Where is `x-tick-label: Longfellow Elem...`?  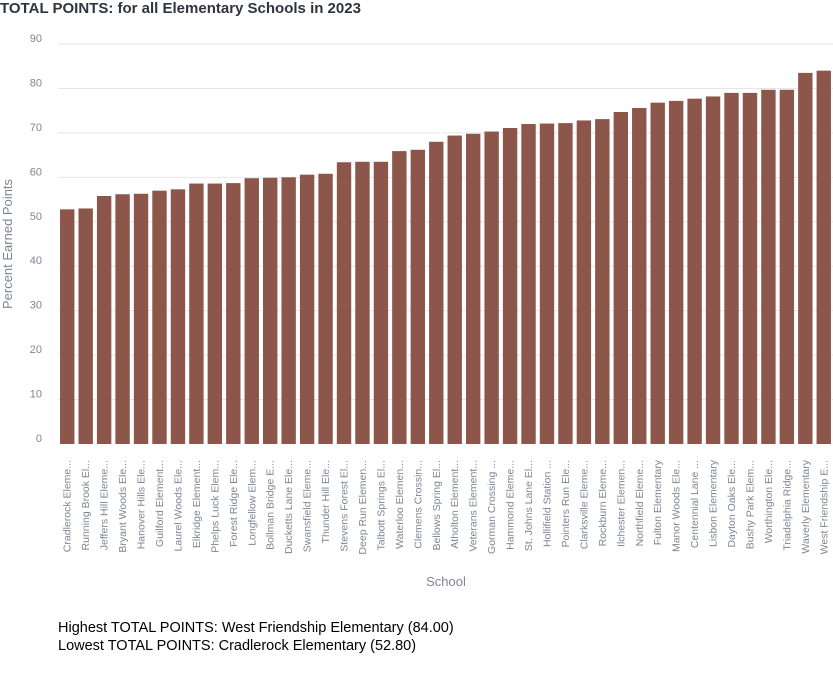
x-tick-label: Longfellow Elem... is located at coordinates (252, 503).